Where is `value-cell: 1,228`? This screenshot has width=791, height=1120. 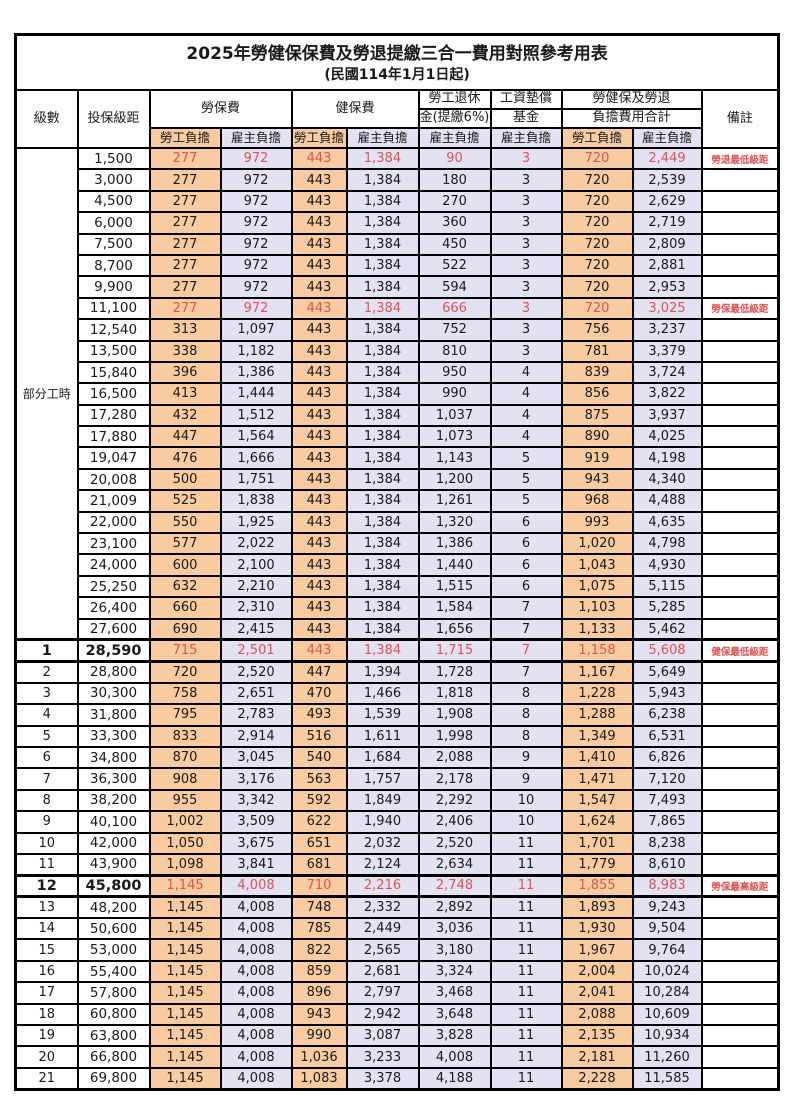 value-cell: 1,228 is located at coordinates (597, 693).